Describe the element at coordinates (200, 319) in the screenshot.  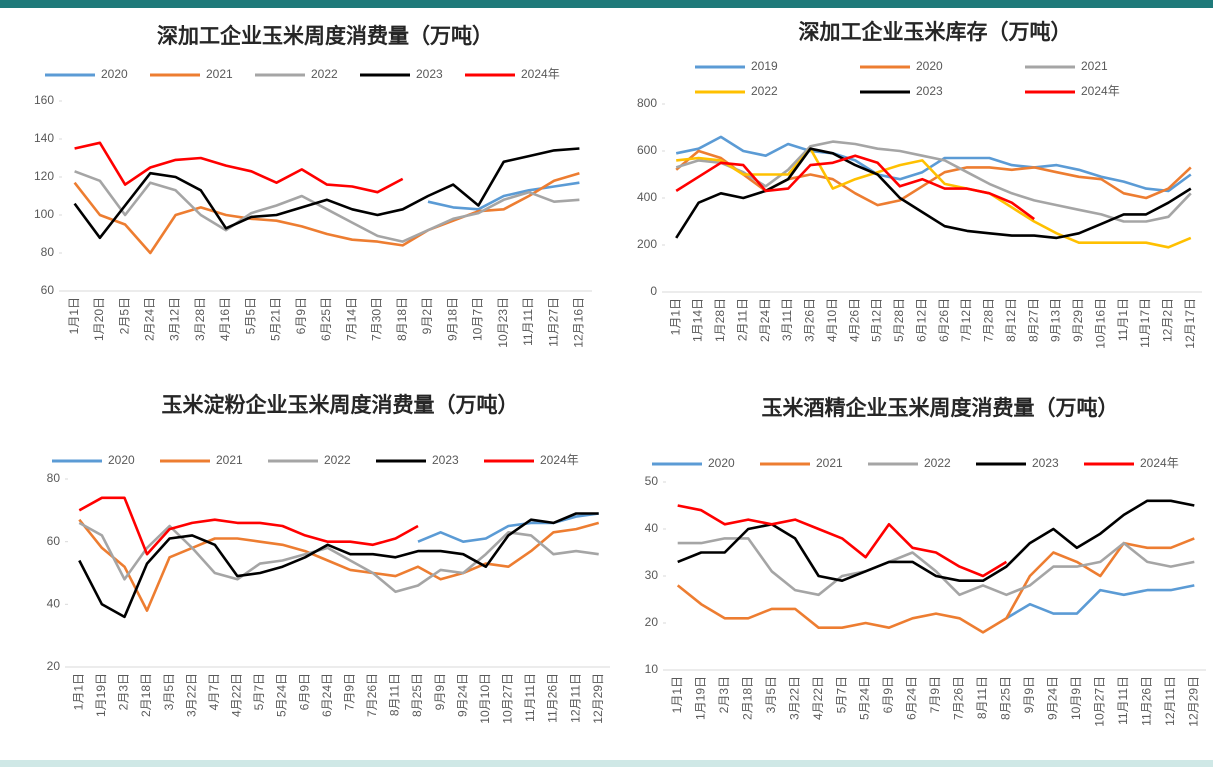
I see `x-tick-label: 3月28日` at that location.